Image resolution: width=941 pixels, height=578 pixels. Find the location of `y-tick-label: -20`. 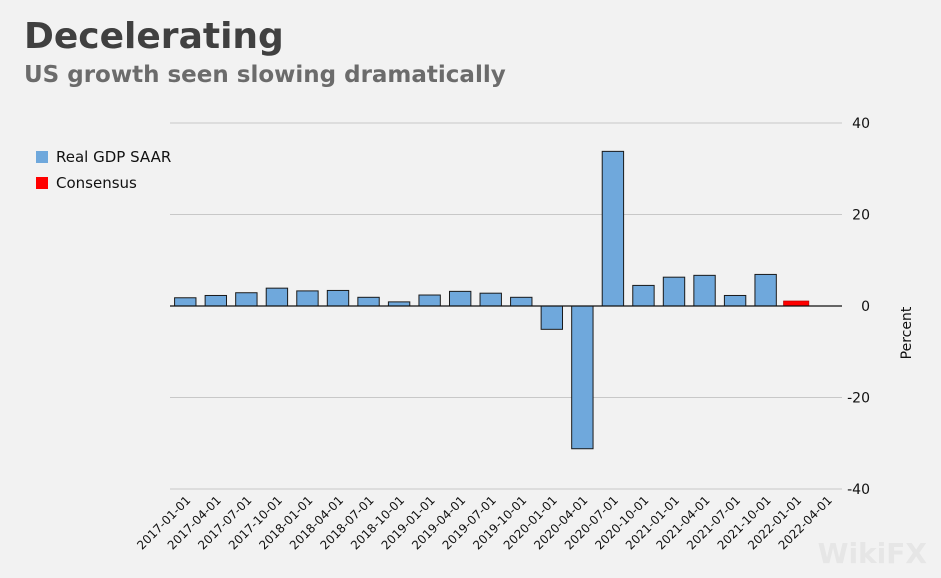

y-tick-label: -20 is located at coordinates (858, 399).